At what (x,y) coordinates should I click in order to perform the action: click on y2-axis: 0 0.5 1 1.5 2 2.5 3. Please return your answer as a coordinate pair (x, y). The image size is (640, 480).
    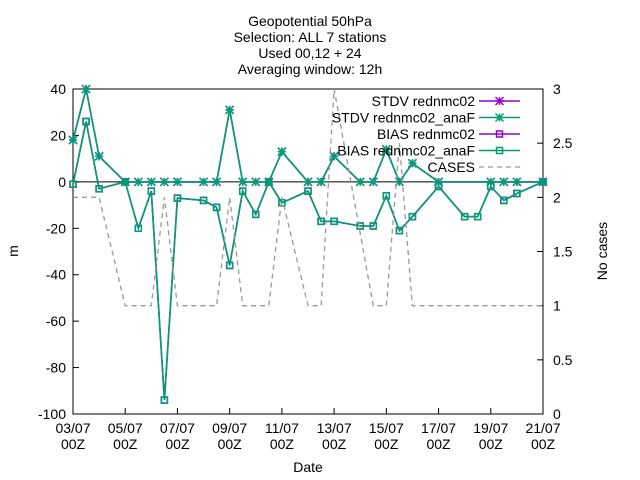
    Looking at the image, I should click on (555, 251).